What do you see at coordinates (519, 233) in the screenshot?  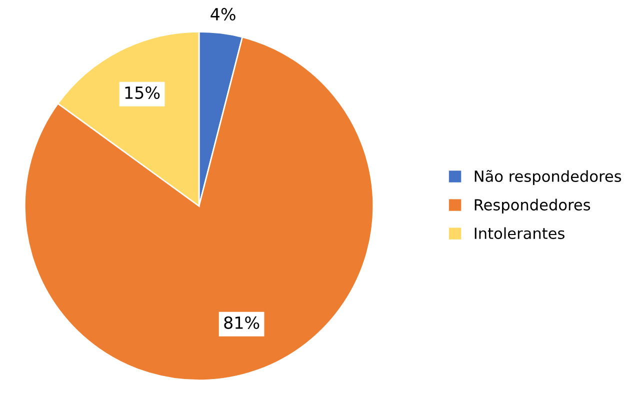 I see `legend-label: Intolerantes` at bounding box center [519, 233].